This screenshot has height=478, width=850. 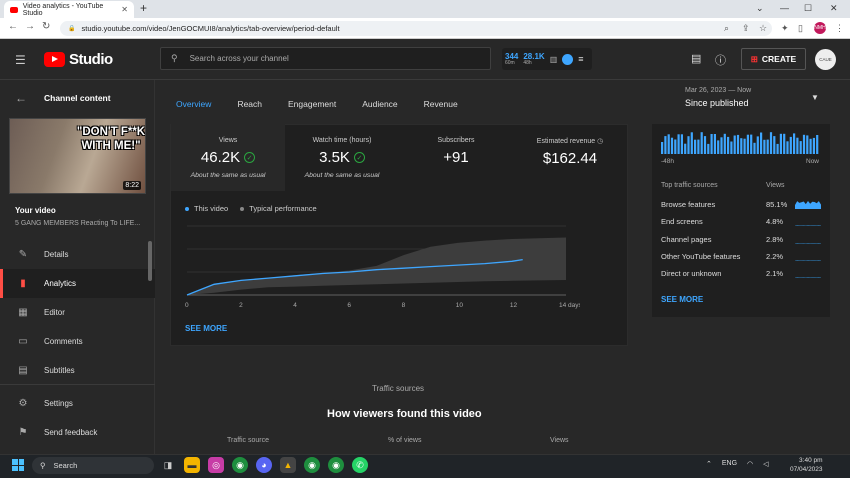 What do you see at coordinates (808, 225) in the screenshot?
I see `traffic-mini-chart` at bounding box center [808, 225].